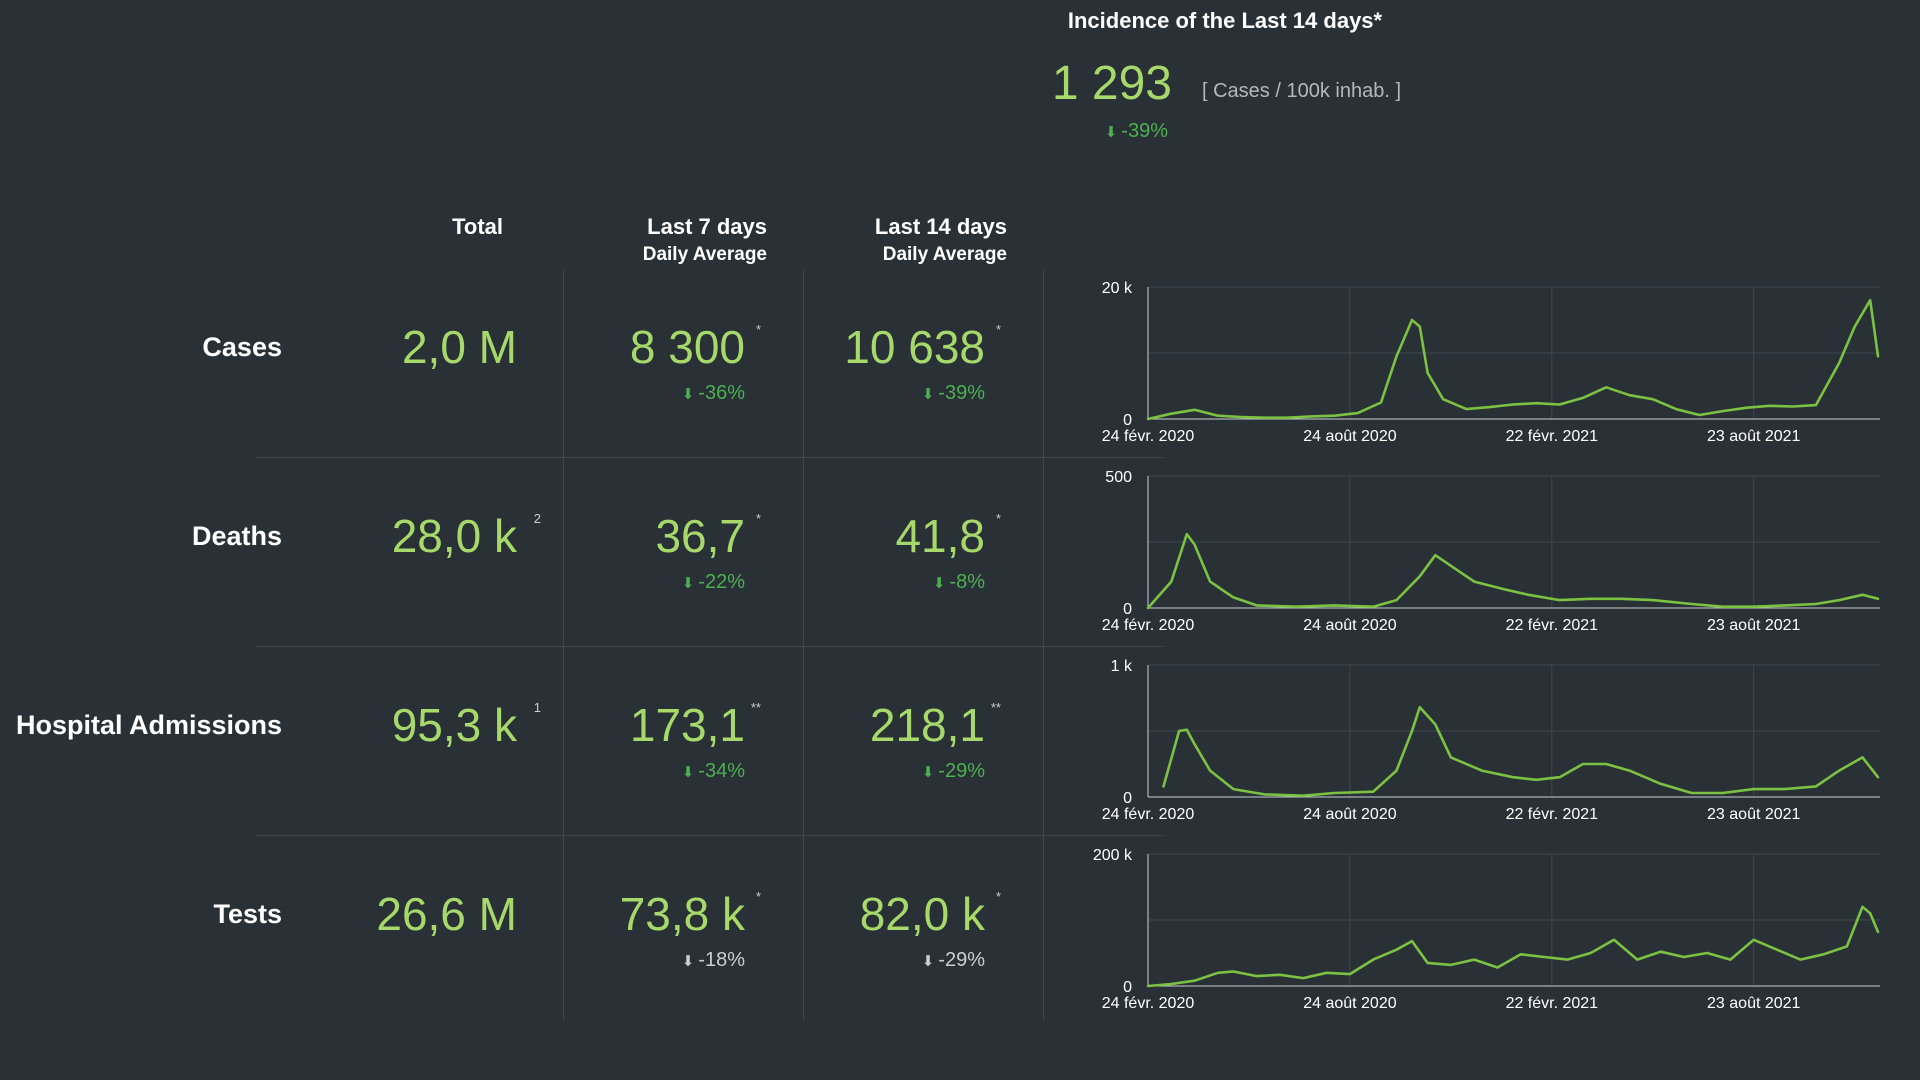 Image resolution: width=1920 pixels, height=1080 pixels. What do you see at coordinates (695, 347) in the screenshot?
I see `last7-value: 8 300 *` at bounding box center [695, 347].